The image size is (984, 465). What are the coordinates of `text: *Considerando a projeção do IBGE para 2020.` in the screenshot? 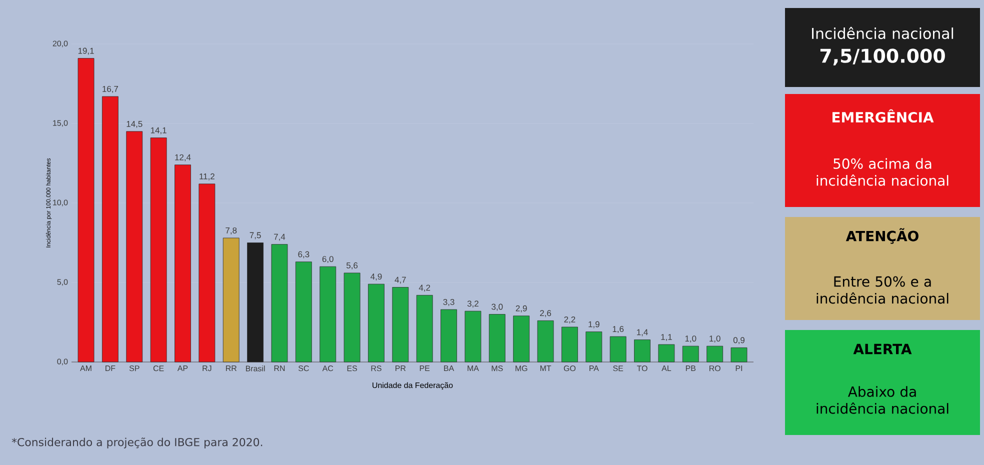 It's located at (137, 443).